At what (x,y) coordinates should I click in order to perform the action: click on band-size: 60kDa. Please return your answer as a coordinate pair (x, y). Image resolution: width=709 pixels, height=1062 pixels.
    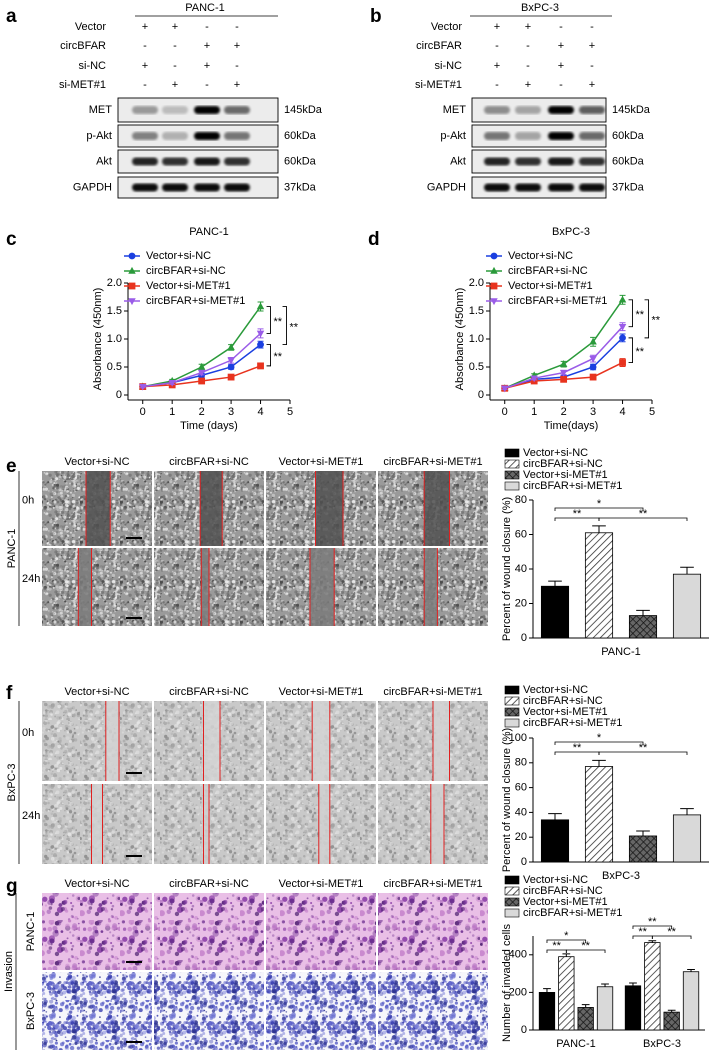
    Looking at the image, I should click on (300, 161).